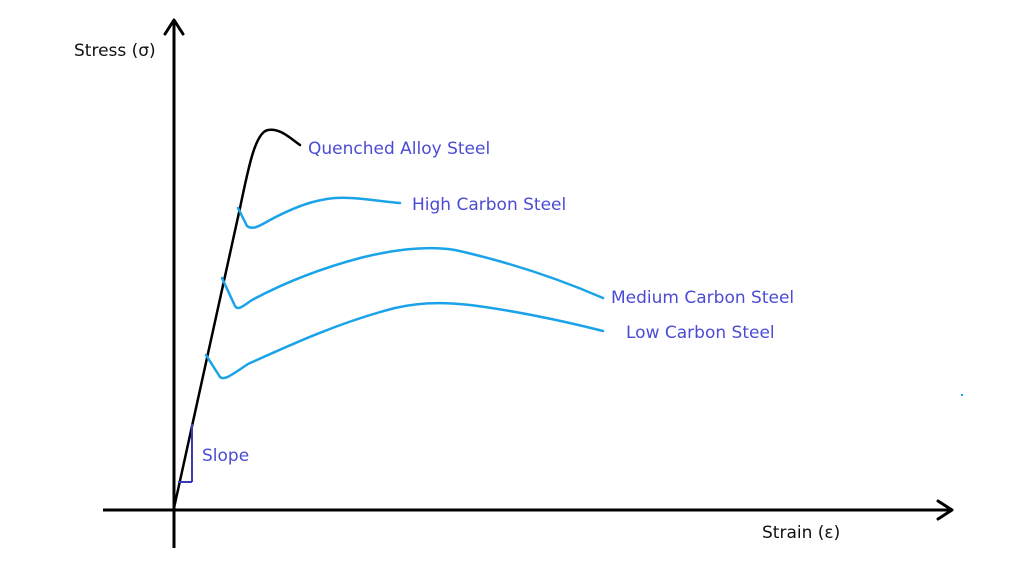 The height and width of the screenshot is (566, 1024). What do you see at coordinates (115, 51) in the screenshot?
I see `y-axis-label: Stress (σ)` at bounding box center [115, 51].